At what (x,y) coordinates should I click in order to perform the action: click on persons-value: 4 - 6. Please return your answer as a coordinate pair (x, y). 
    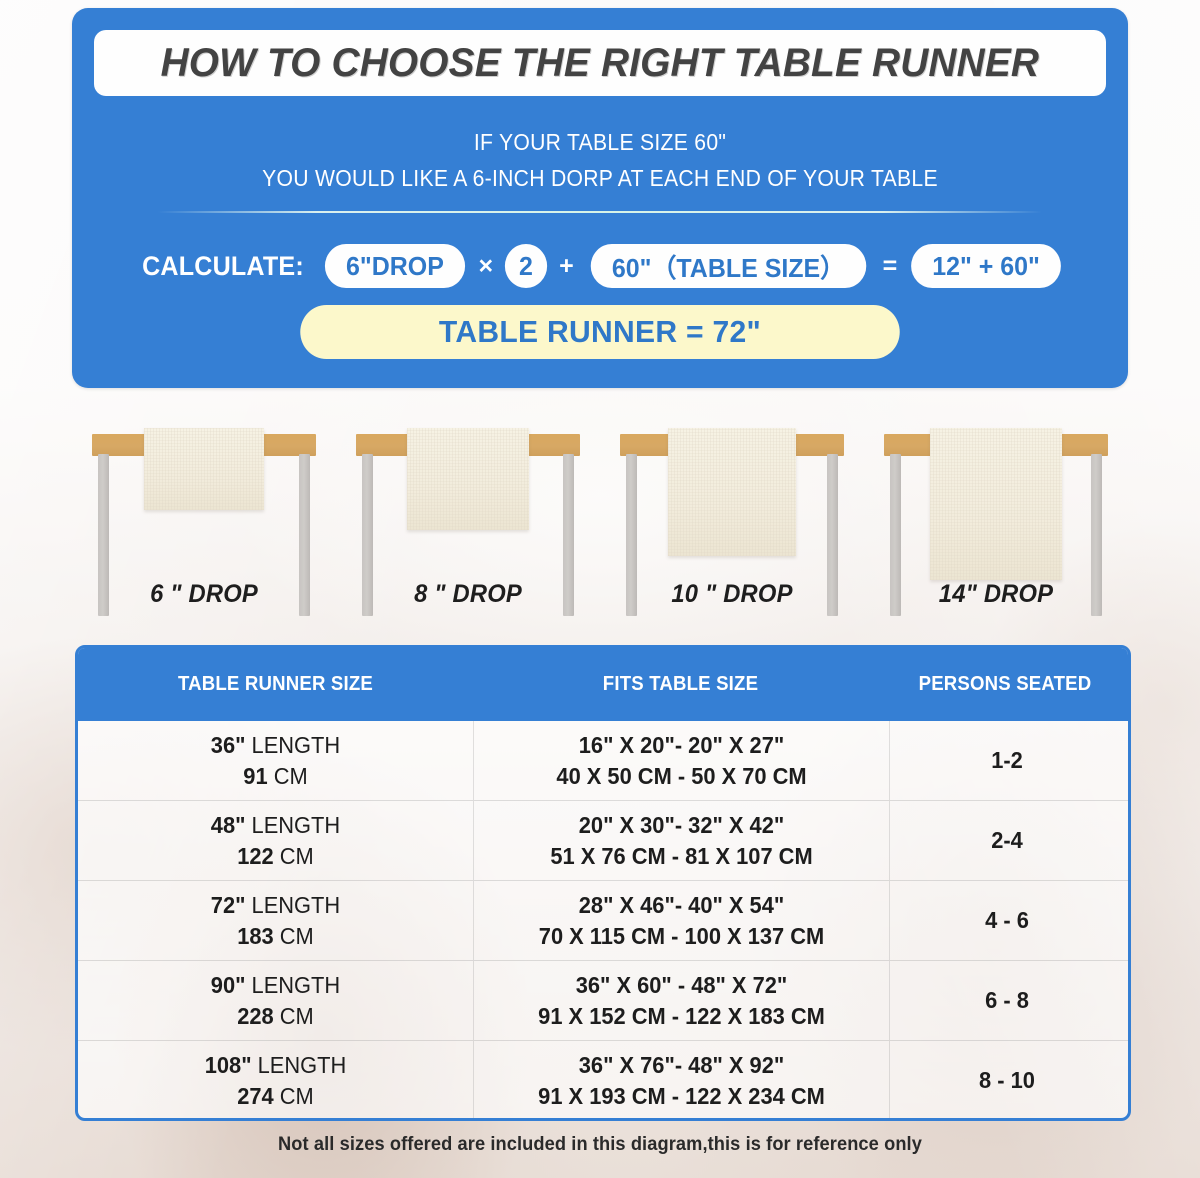
    Looking at the image, I should click on (1007, 920).